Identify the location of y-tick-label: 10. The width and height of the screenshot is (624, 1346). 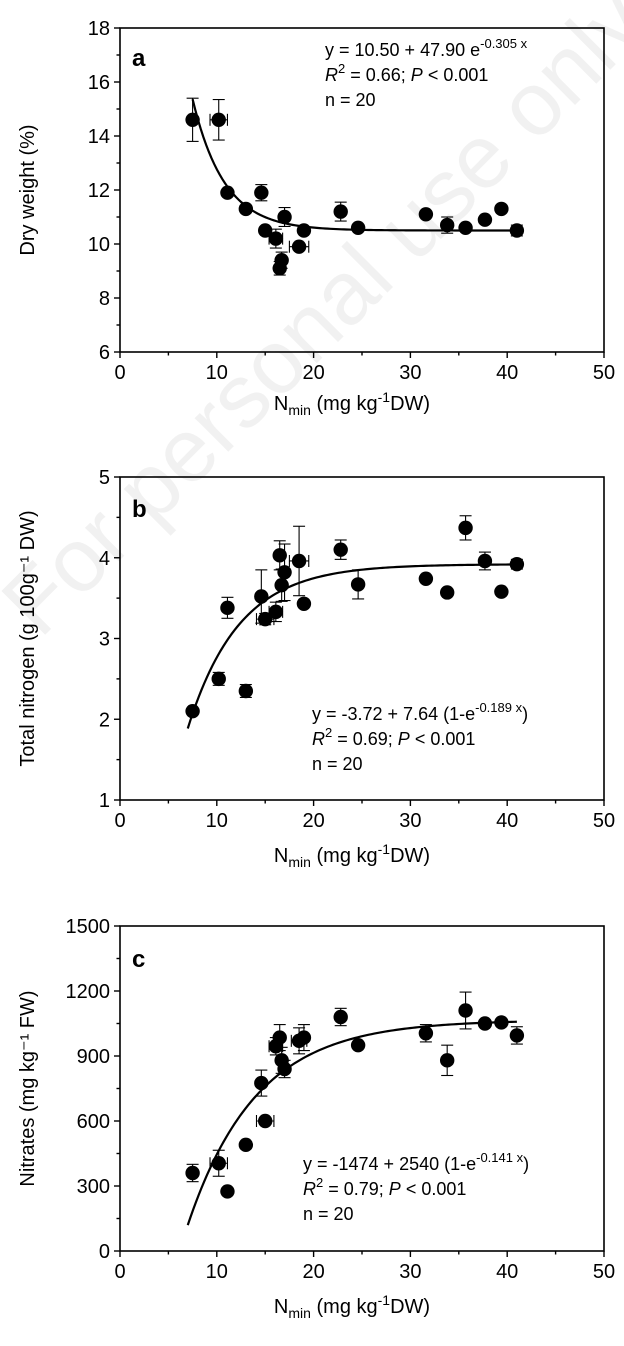
(99, 245).